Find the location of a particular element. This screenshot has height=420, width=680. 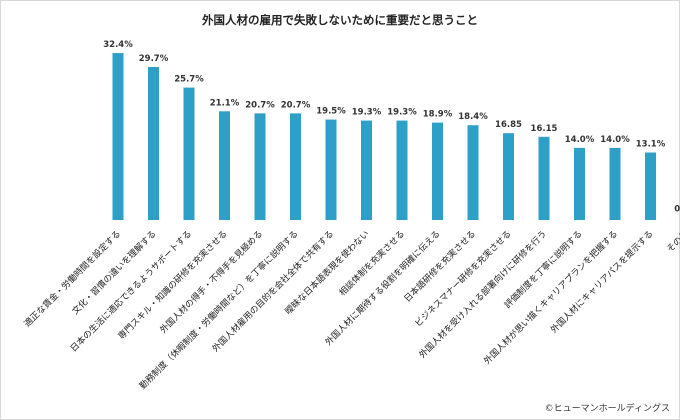

category-label: 外国人材が思い描くキャリアプランを把握する is located at coordinates (550, 297).